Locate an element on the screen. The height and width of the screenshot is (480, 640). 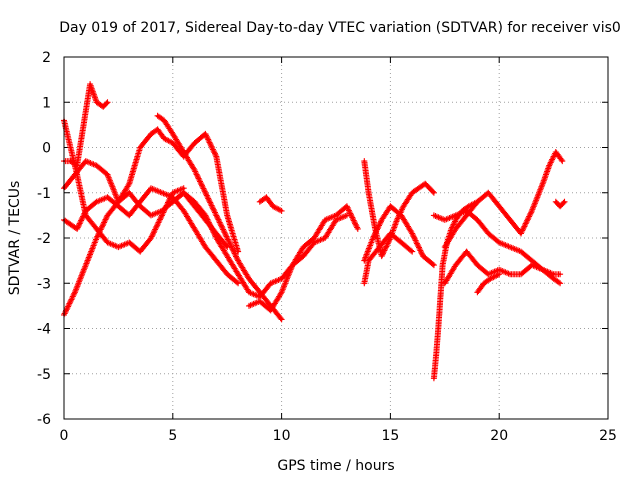
series-sat-q is located at coordinates (488, 283).